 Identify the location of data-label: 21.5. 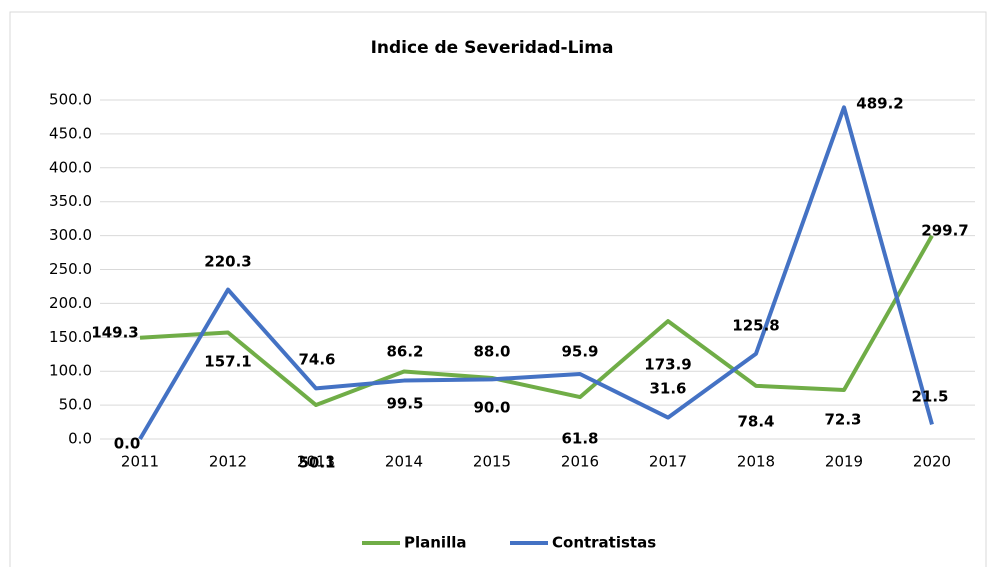
(929, 397).